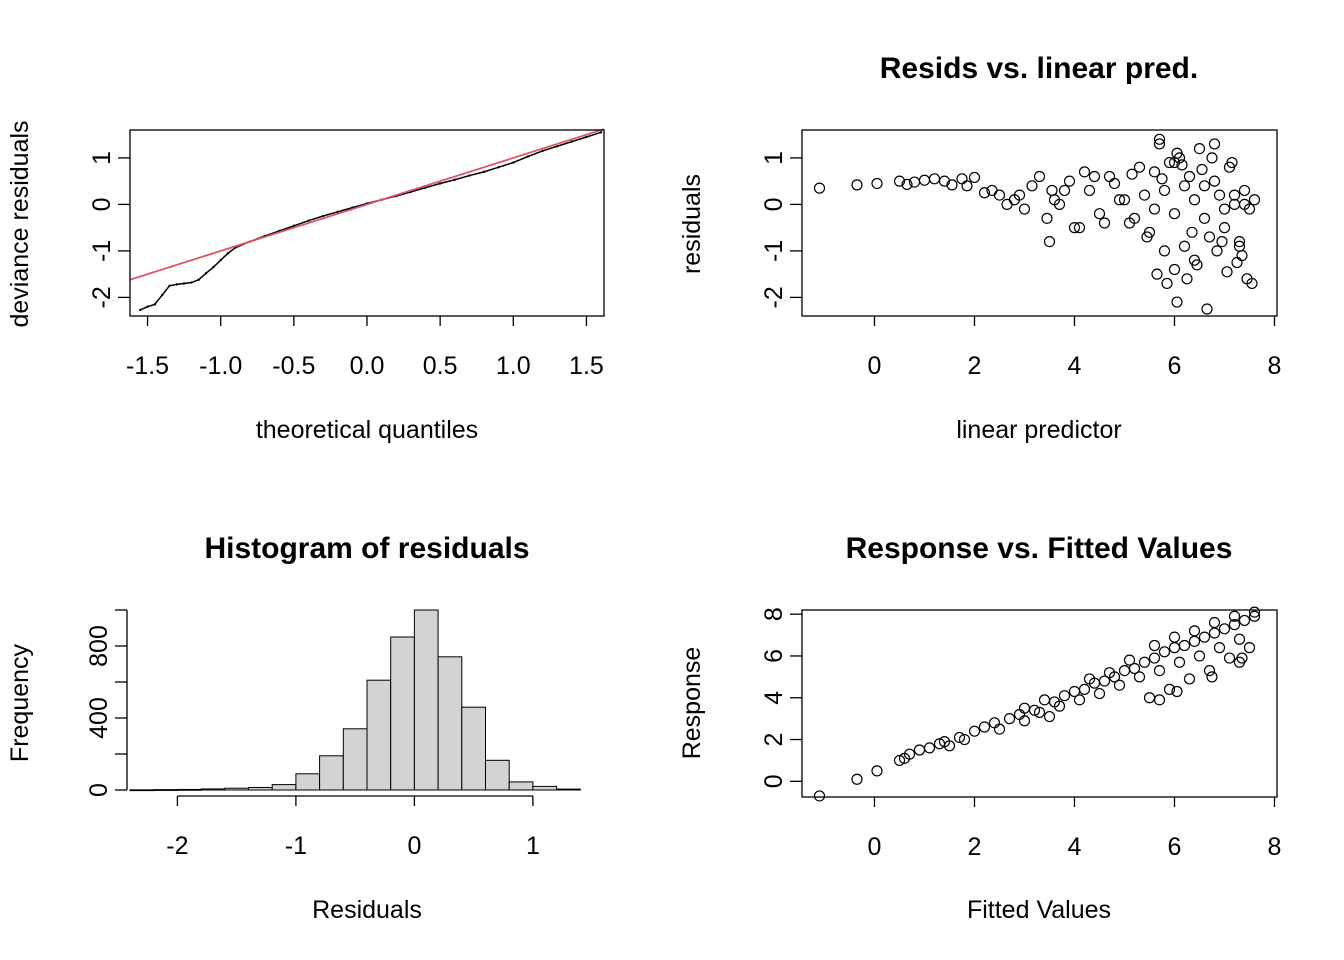 The height and width of the screenshot is (960, 1344). What do you see at coordinates (1175, 366) in the screenshot?
I see `resid-vs-linpred-x-tick-label: 6` at bounding box center [1175, 366].